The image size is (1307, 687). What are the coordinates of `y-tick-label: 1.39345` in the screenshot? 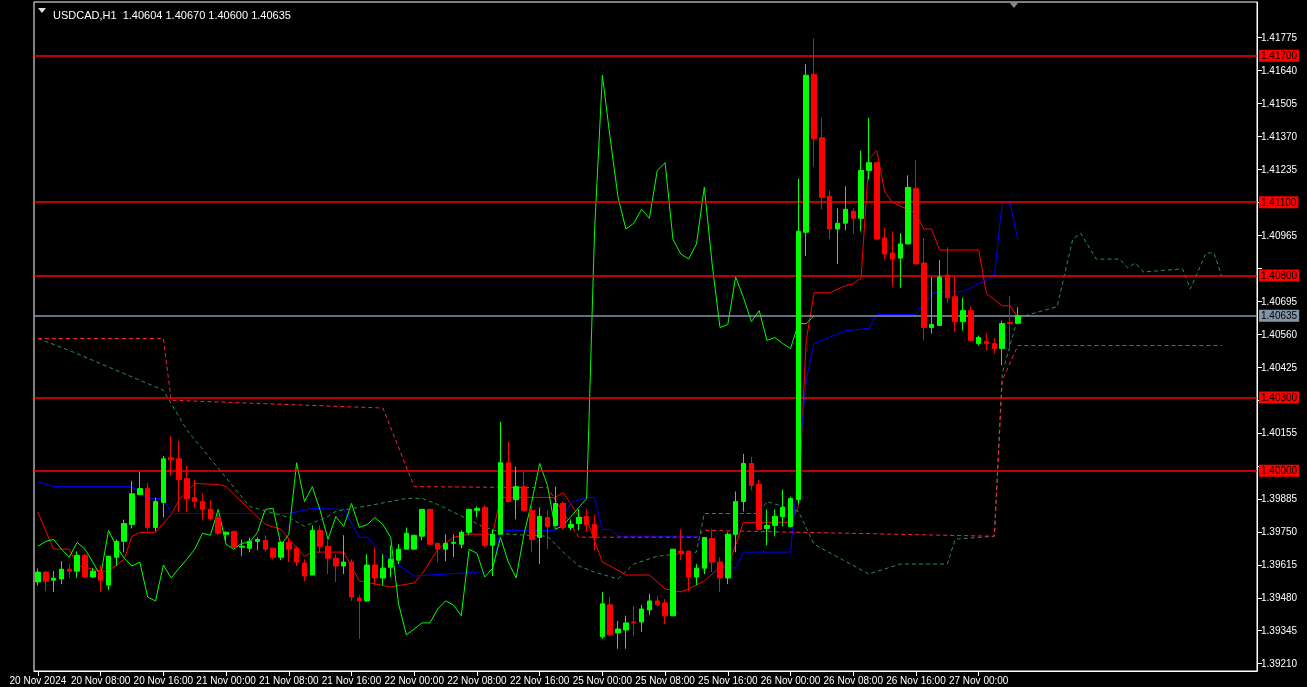 It's located at (1279, 631).